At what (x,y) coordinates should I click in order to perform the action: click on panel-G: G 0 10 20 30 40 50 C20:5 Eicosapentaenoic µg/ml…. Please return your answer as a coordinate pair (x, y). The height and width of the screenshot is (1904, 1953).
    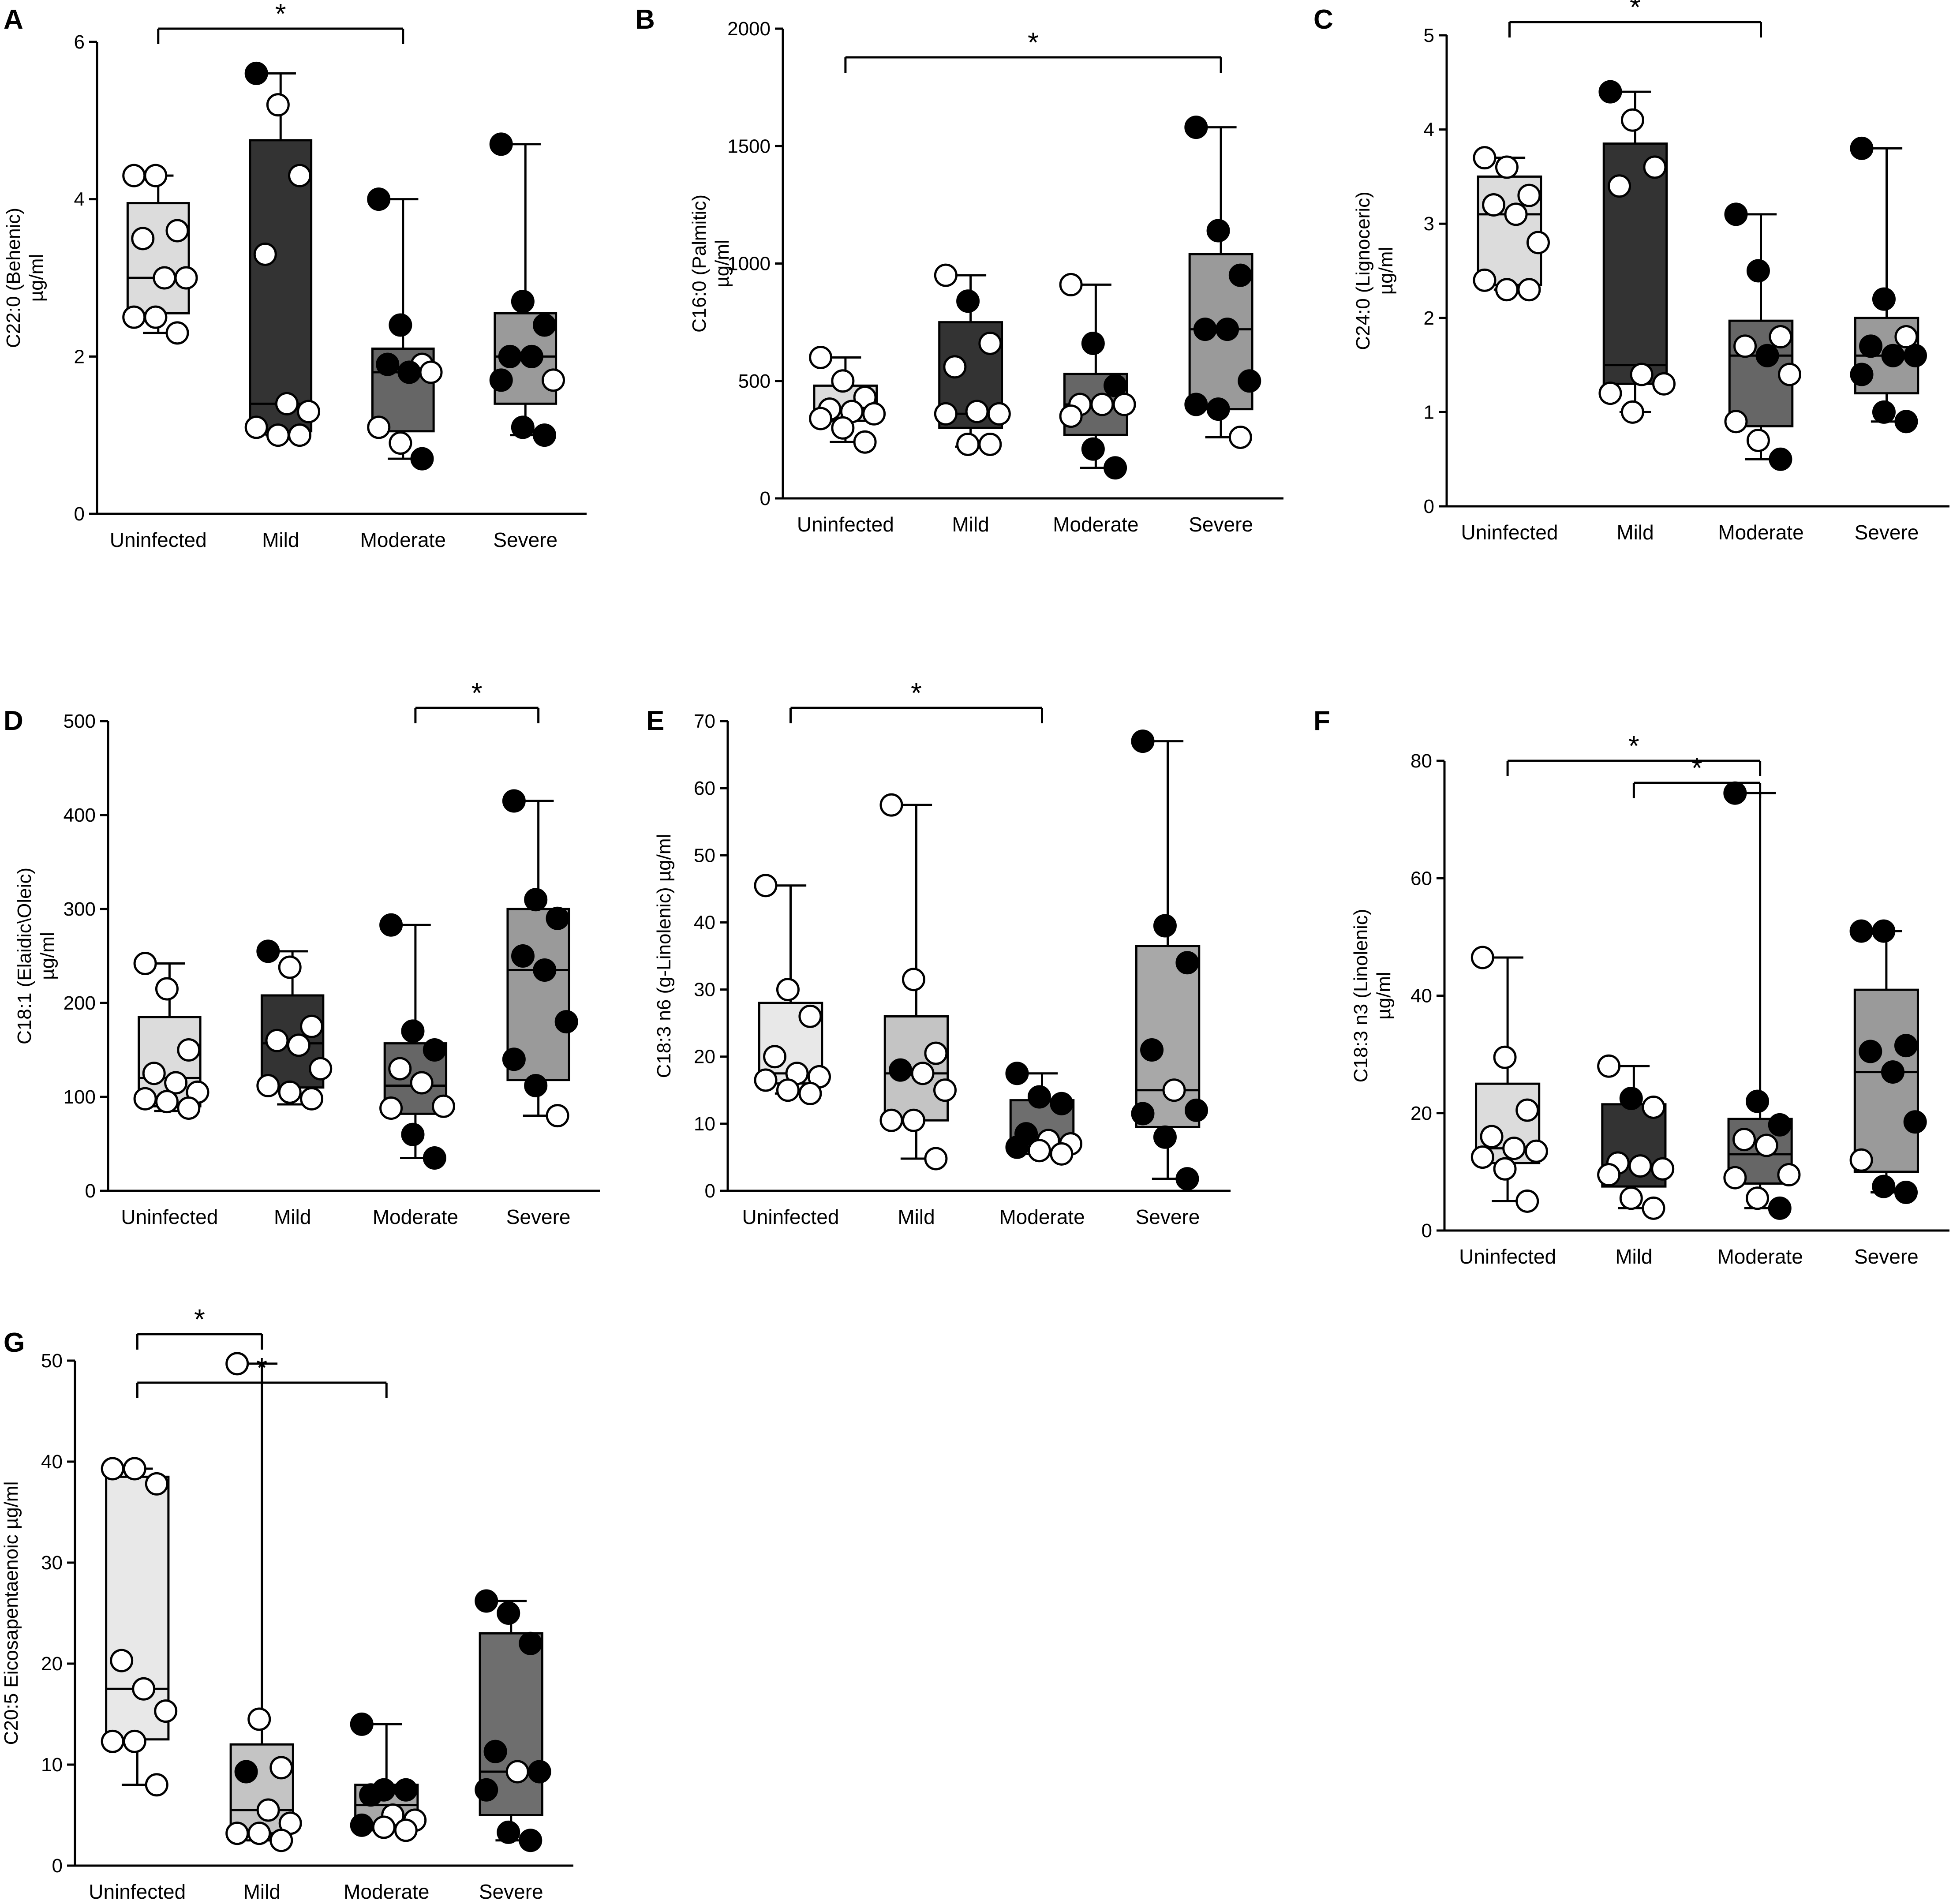
    Looking at the image, I should click on (286, 1603).